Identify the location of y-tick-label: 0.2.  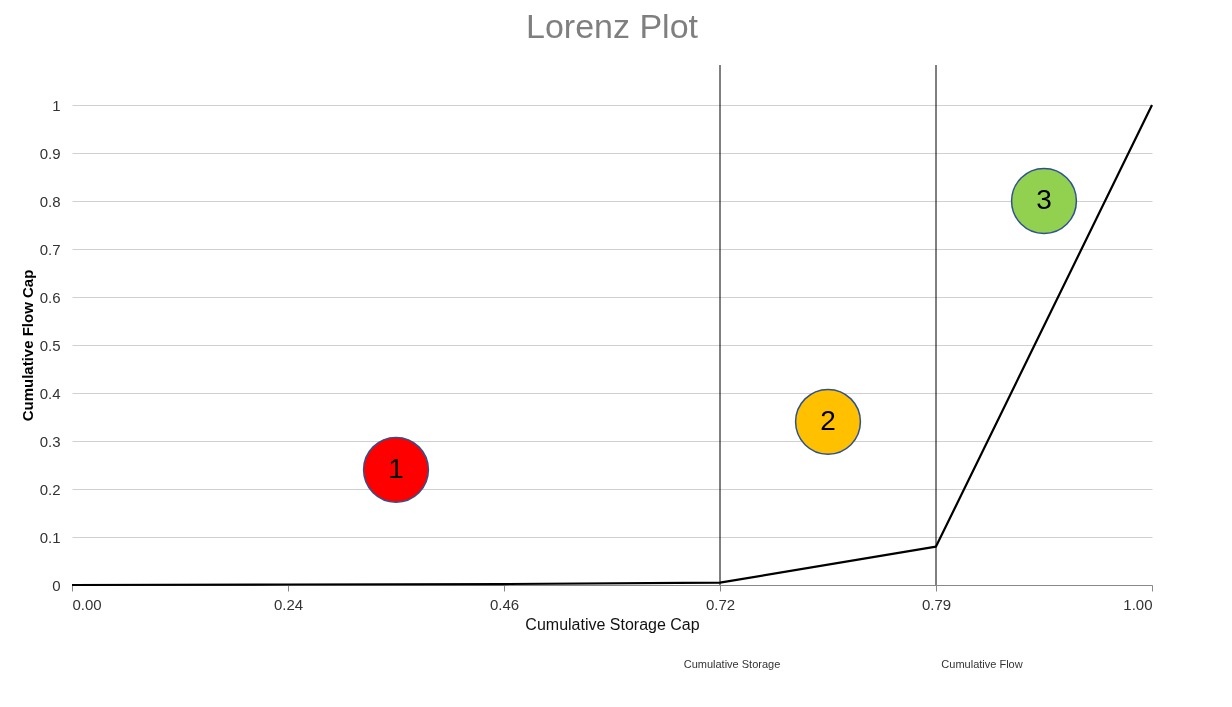
(50, 489).